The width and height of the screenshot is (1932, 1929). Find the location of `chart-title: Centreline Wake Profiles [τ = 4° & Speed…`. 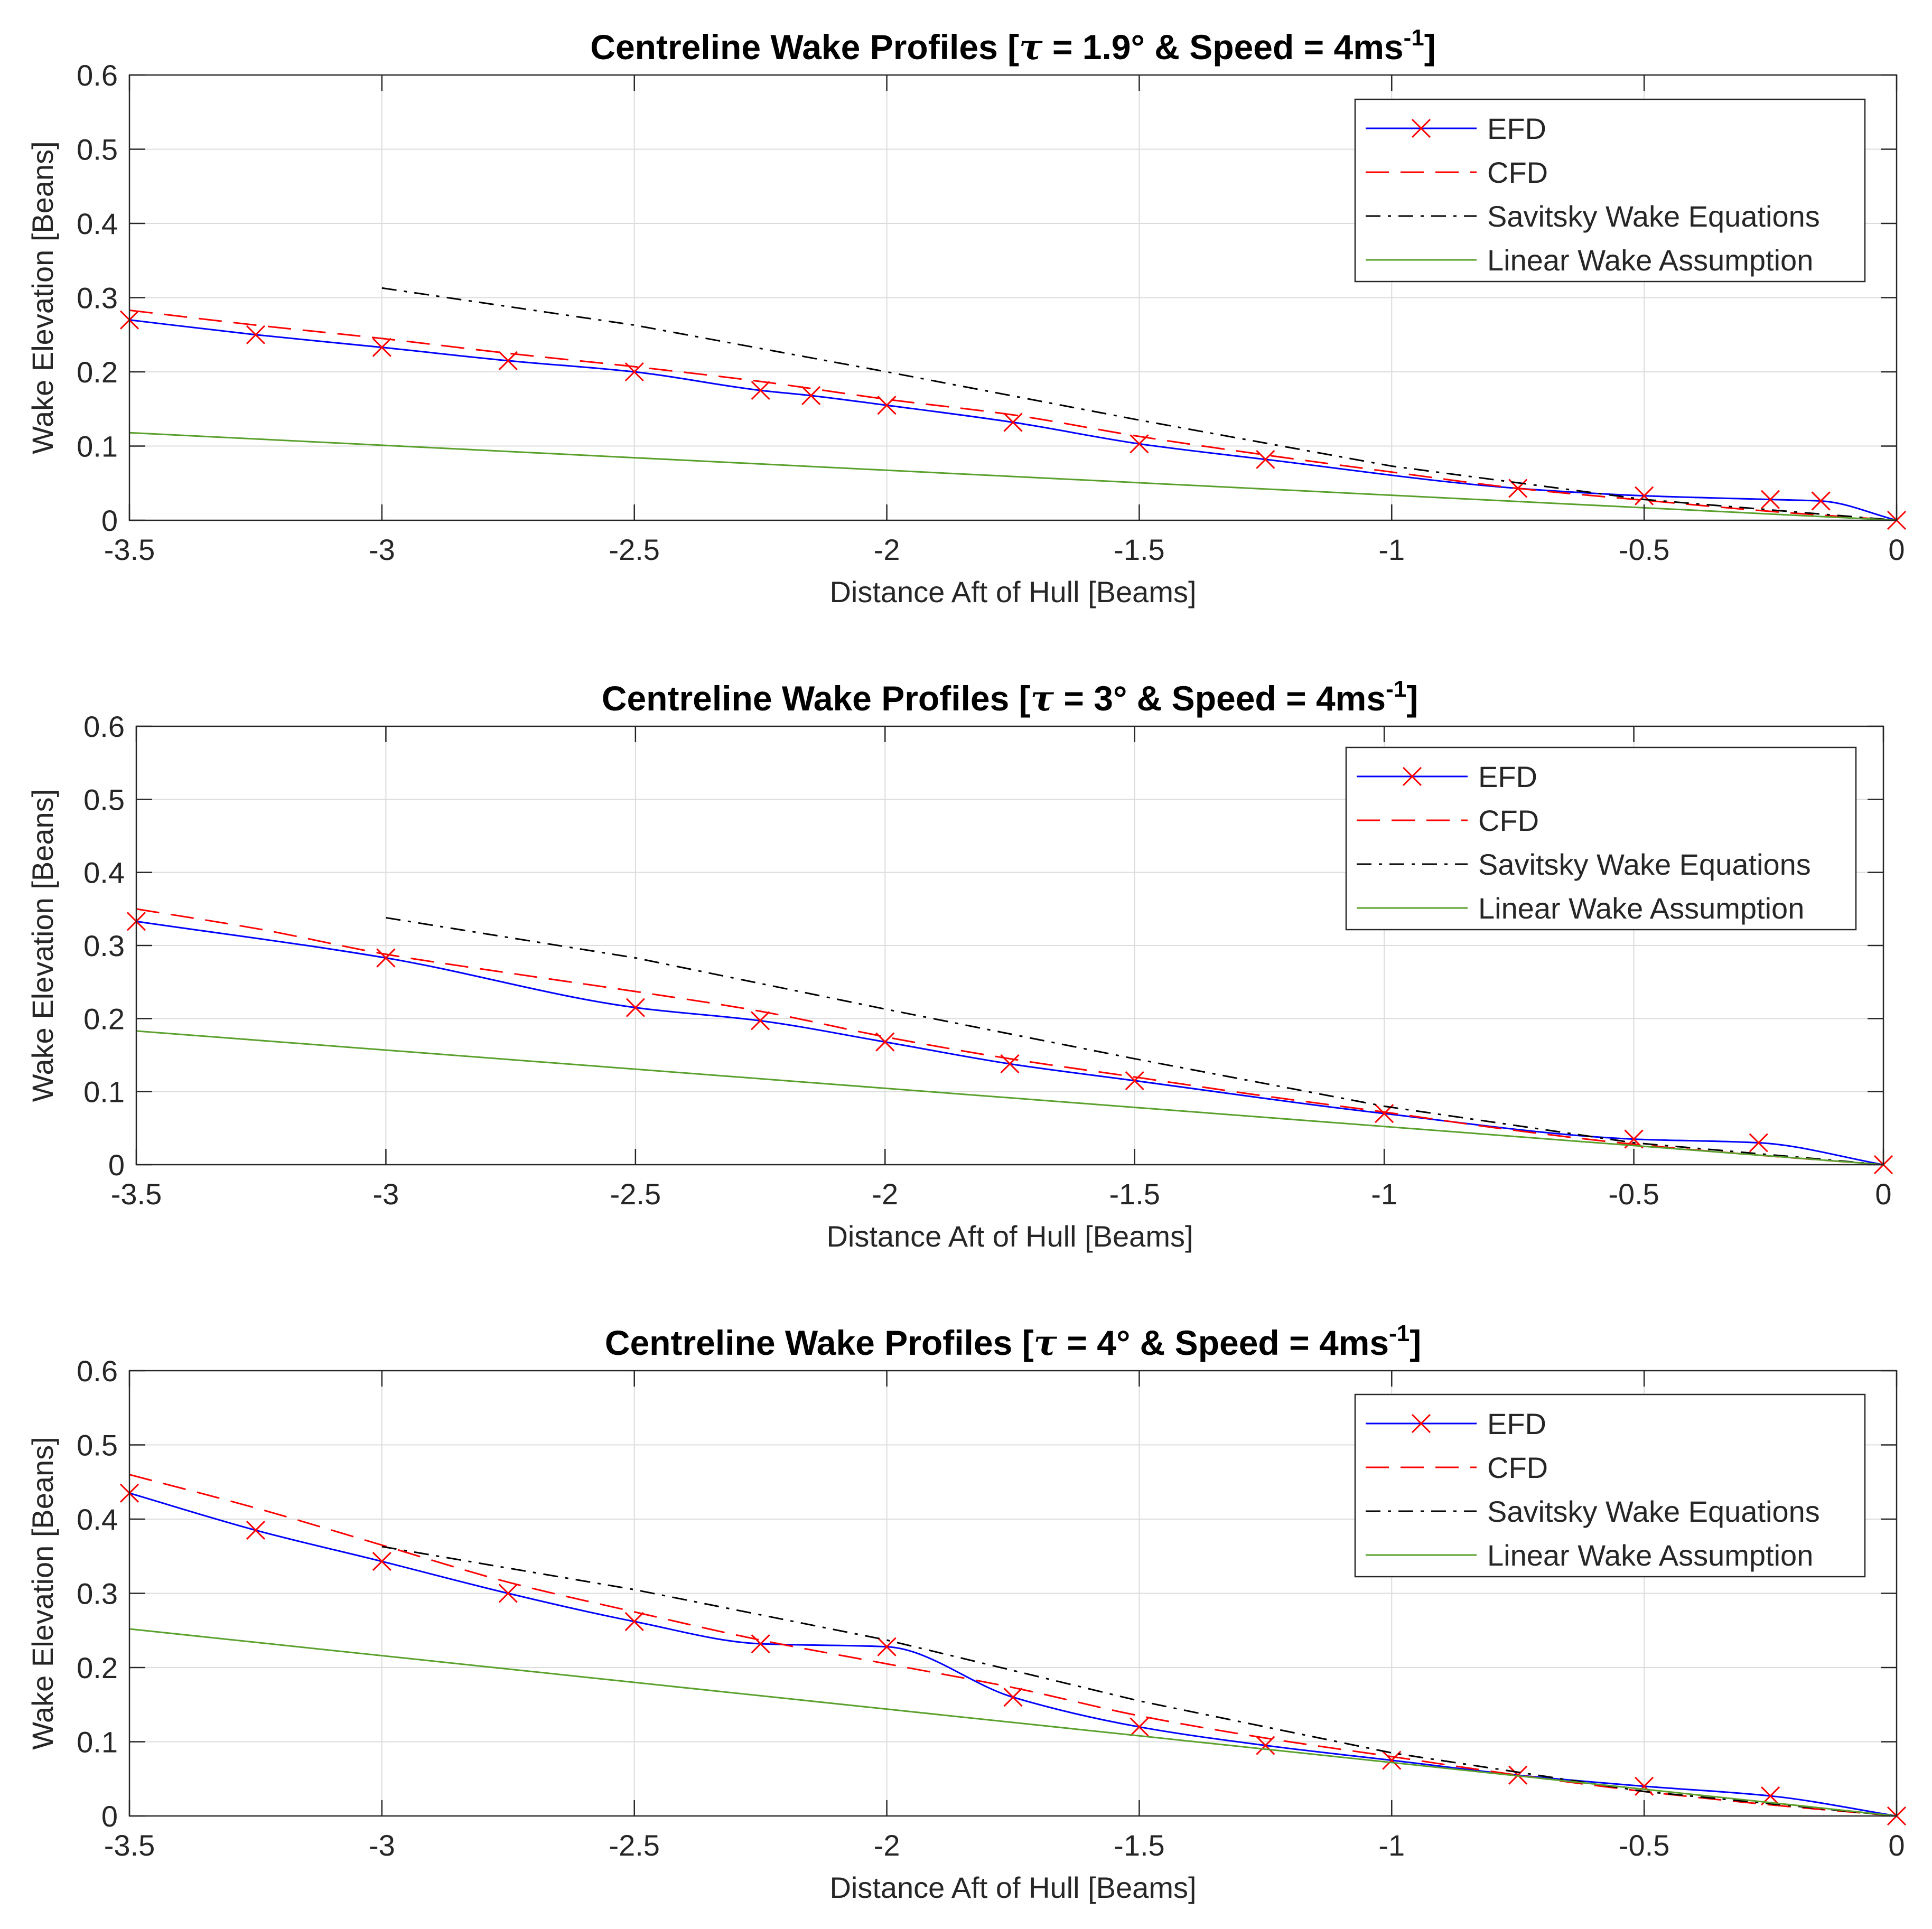

chart-title: Centreline Wake Profiles [τ = 4° & Speed… is located at coordinates (1013, 1342).